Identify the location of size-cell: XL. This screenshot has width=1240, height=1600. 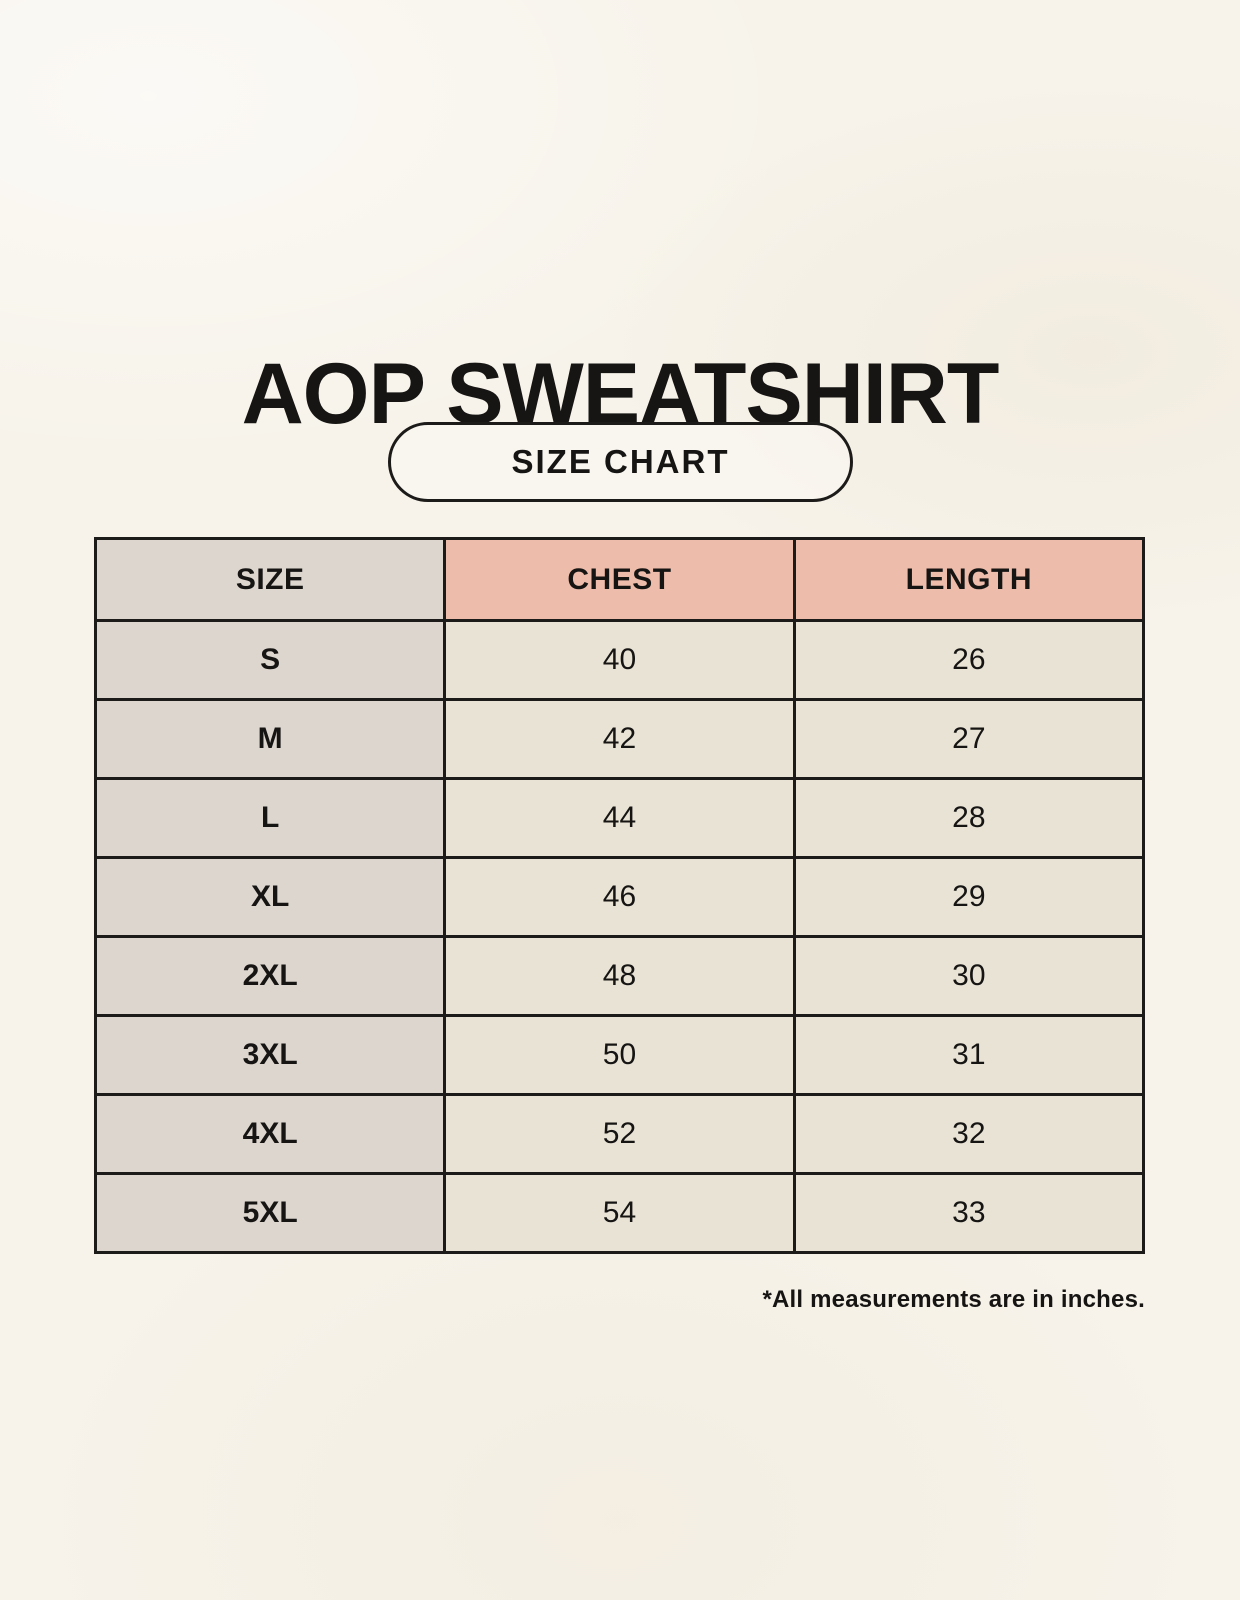
(270, 897).